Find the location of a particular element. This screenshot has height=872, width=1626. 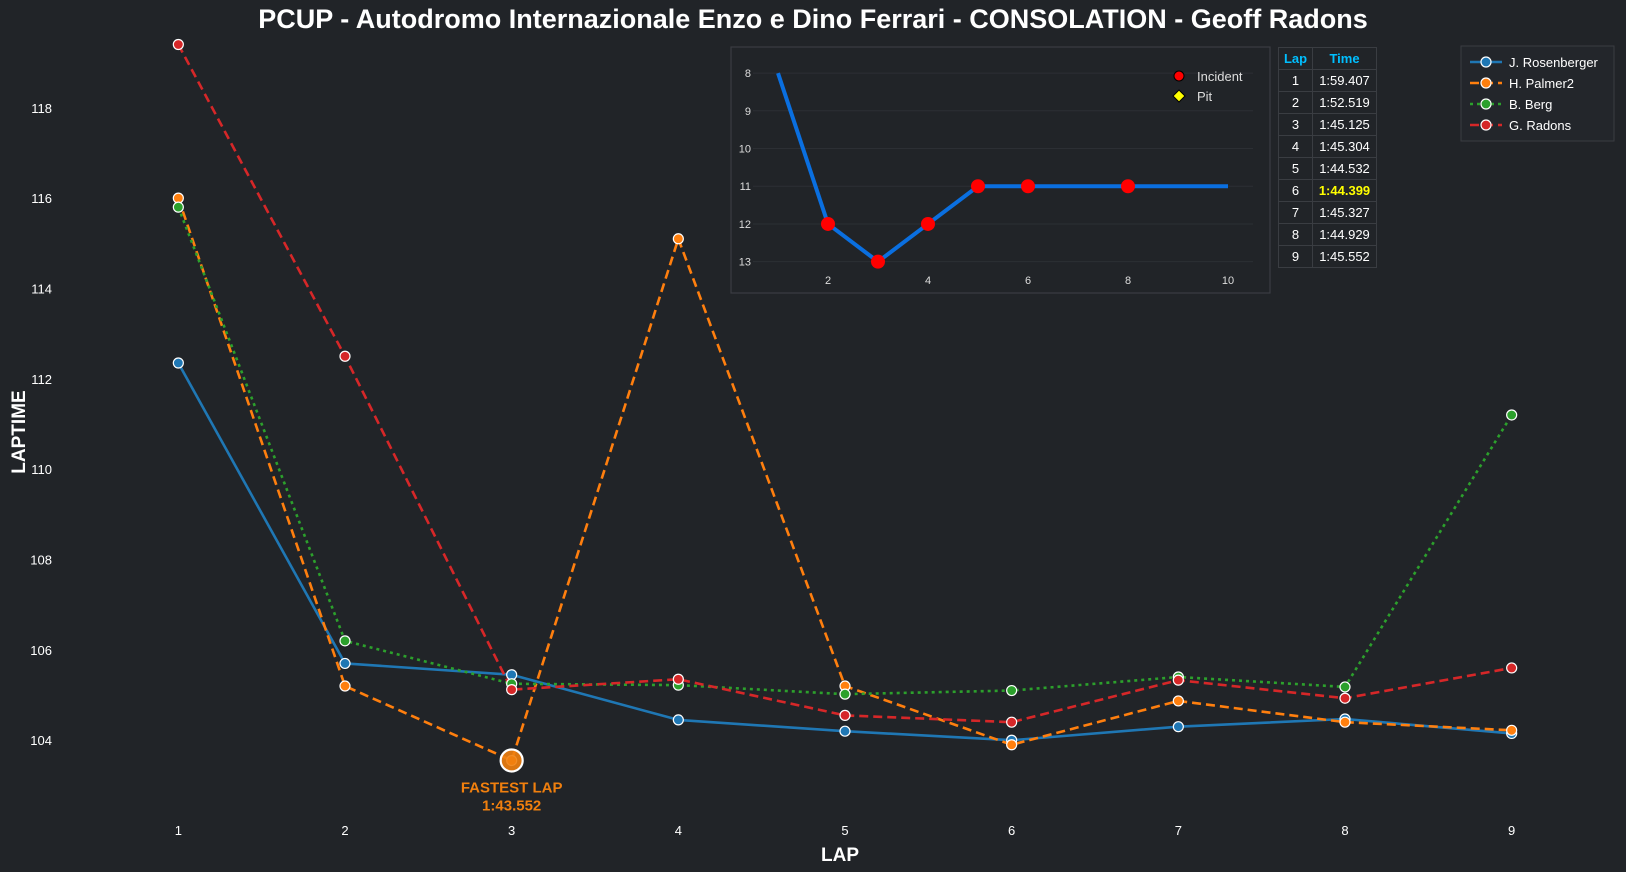

column-header-lap: Lap is located at coordinates (1295, 58).